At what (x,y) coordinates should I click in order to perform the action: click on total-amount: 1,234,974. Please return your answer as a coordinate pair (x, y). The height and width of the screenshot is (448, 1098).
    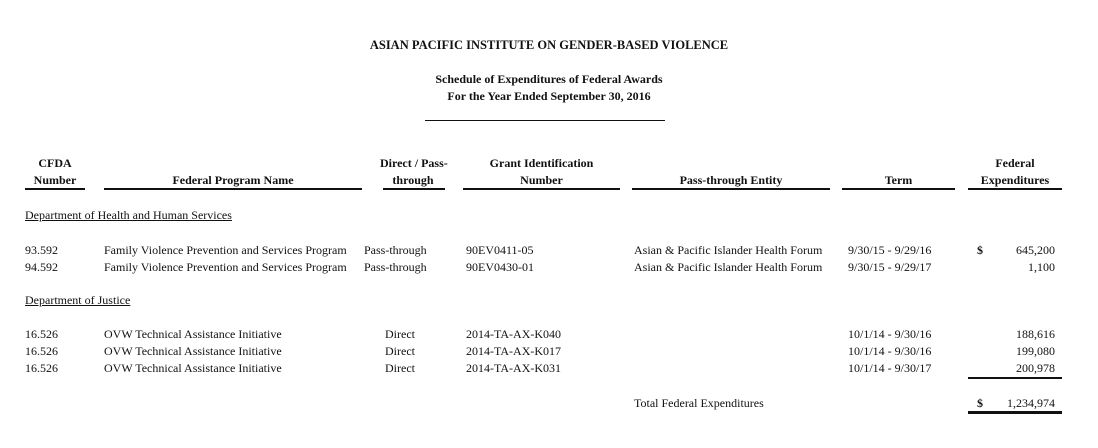
    Looking at the image, I should click on (1031, 403).